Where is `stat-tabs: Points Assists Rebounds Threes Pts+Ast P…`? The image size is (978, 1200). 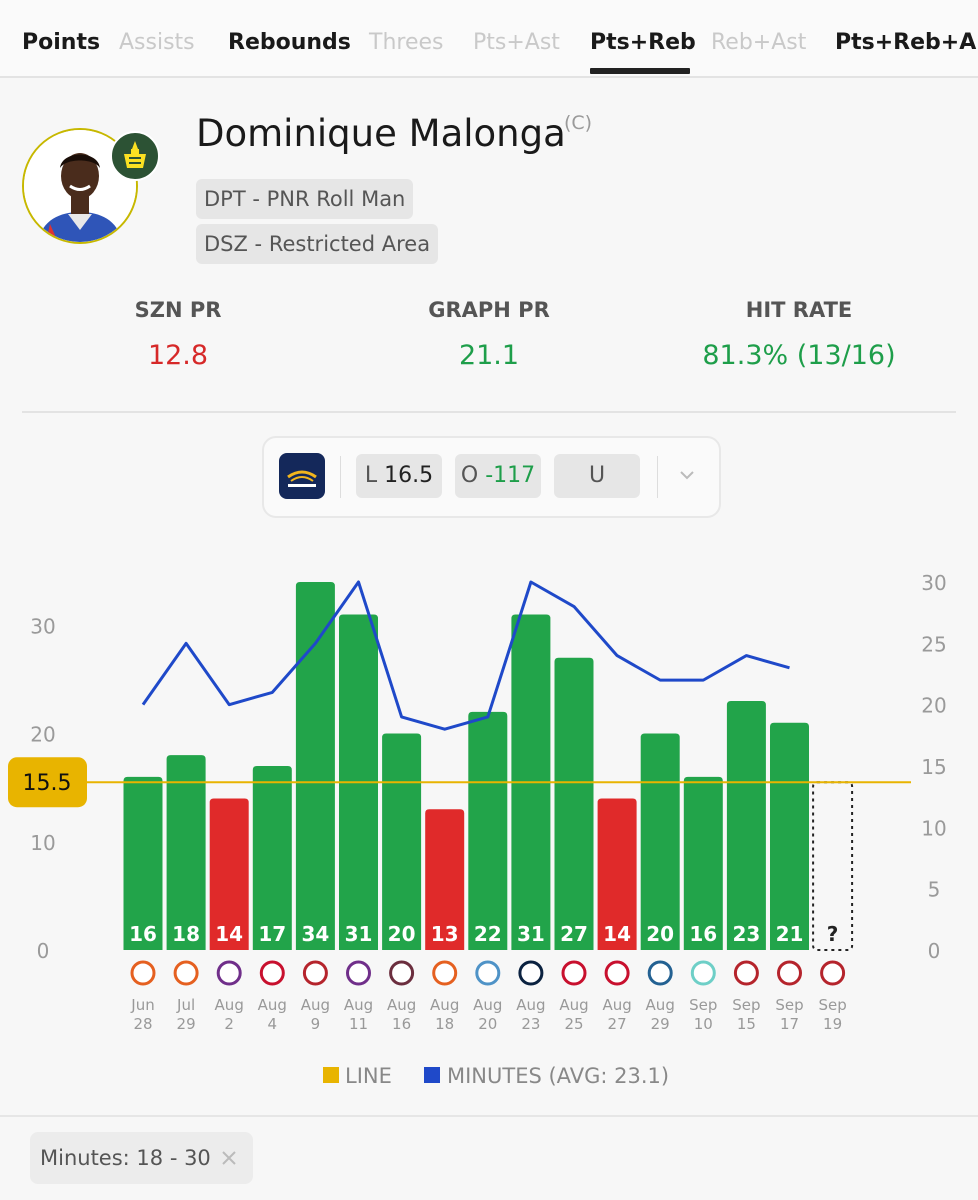
stat-tabs: Points Assists Rebounds Threes Pts+Ast P… is located at coordinates (489, 39).